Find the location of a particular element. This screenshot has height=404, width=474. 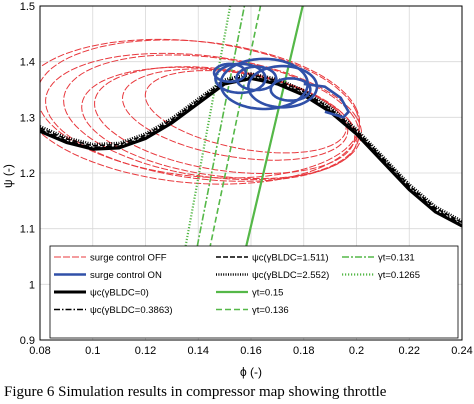

throttle-line-t0131 is located at coordinates (217, 145).